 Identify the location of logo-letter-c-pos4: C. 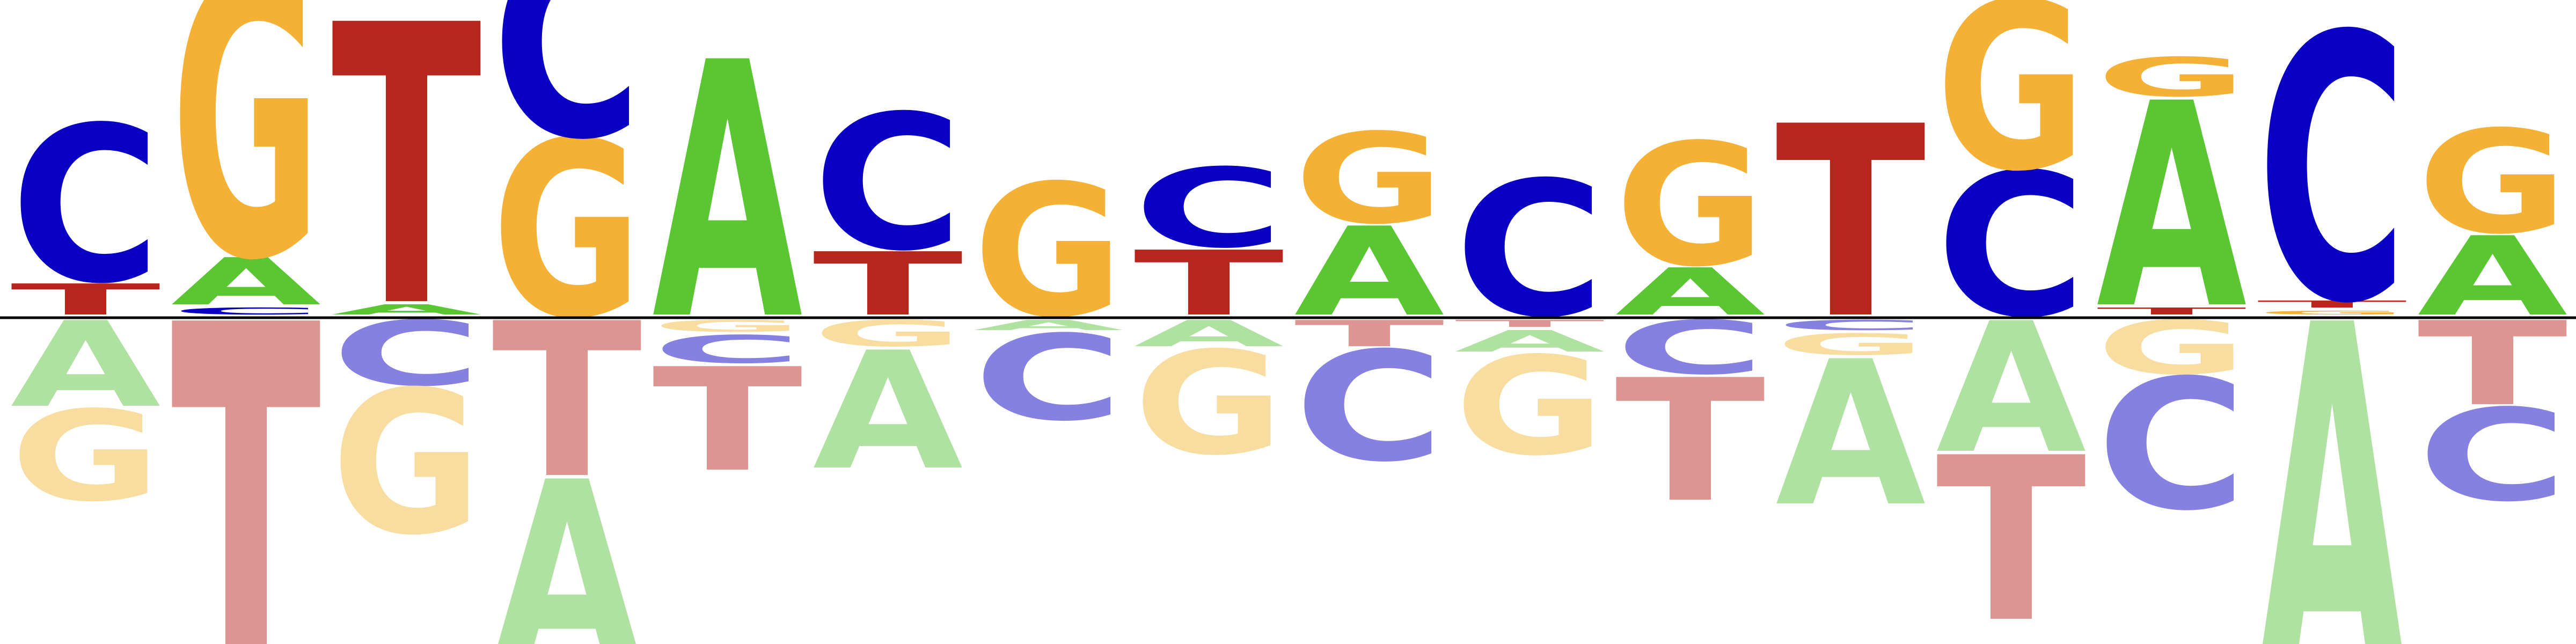
(567, 98).